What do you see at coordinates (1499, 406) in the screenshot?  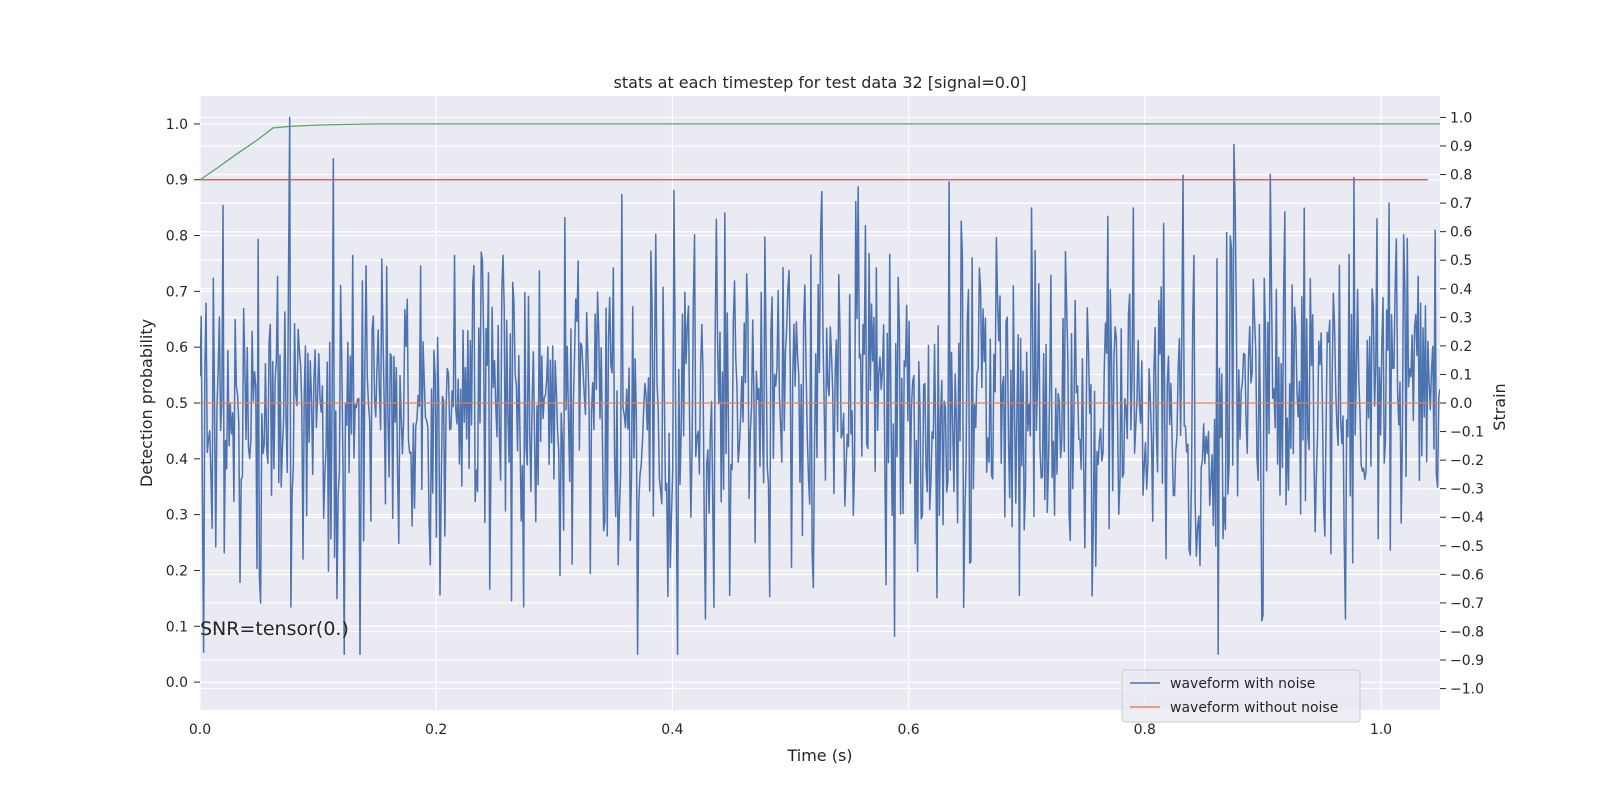 I see `y-right-axis-label: Strain` at bounding box center [1499, 406].